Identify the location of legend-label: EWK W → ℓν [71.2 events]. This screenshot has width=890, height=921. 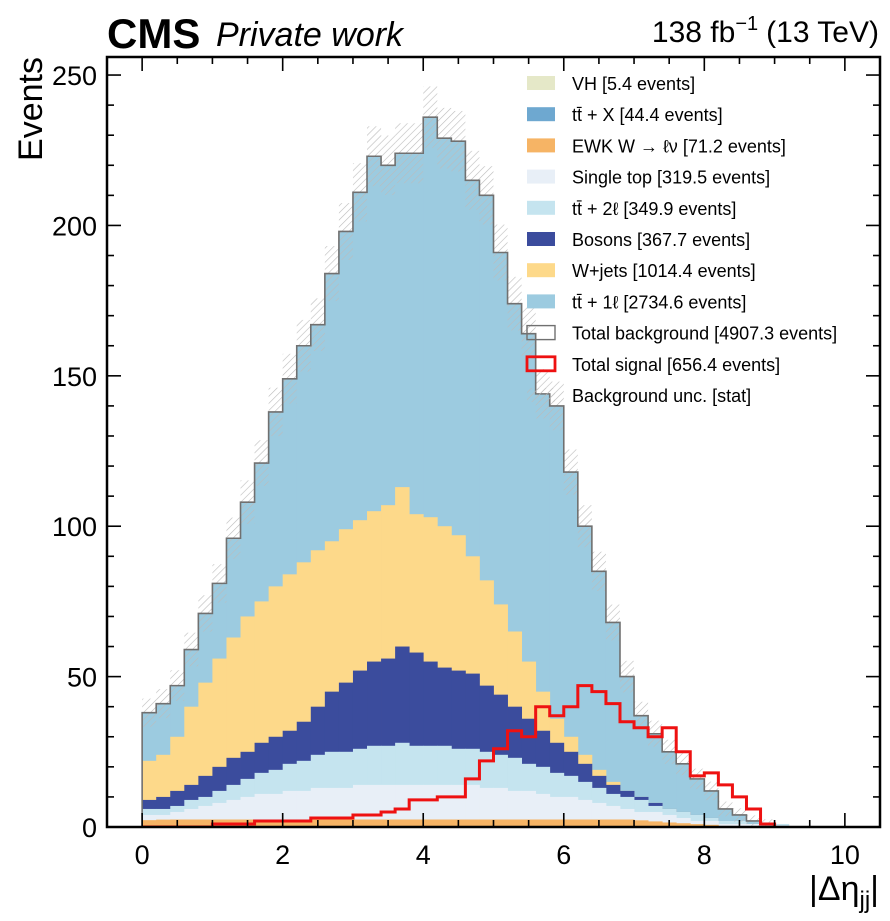
(679, 146).